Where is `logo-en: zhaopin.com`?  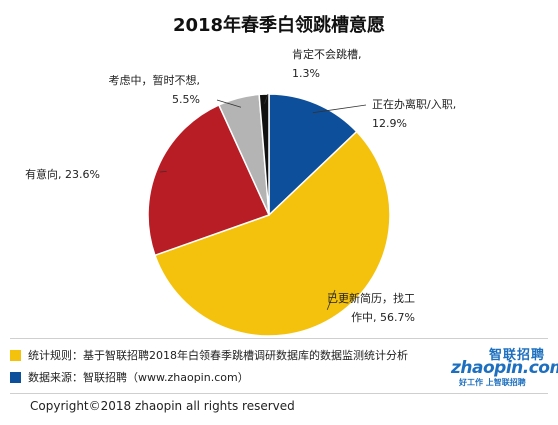 logo-en: zhaopin.com is located at coordinates (504, 368).